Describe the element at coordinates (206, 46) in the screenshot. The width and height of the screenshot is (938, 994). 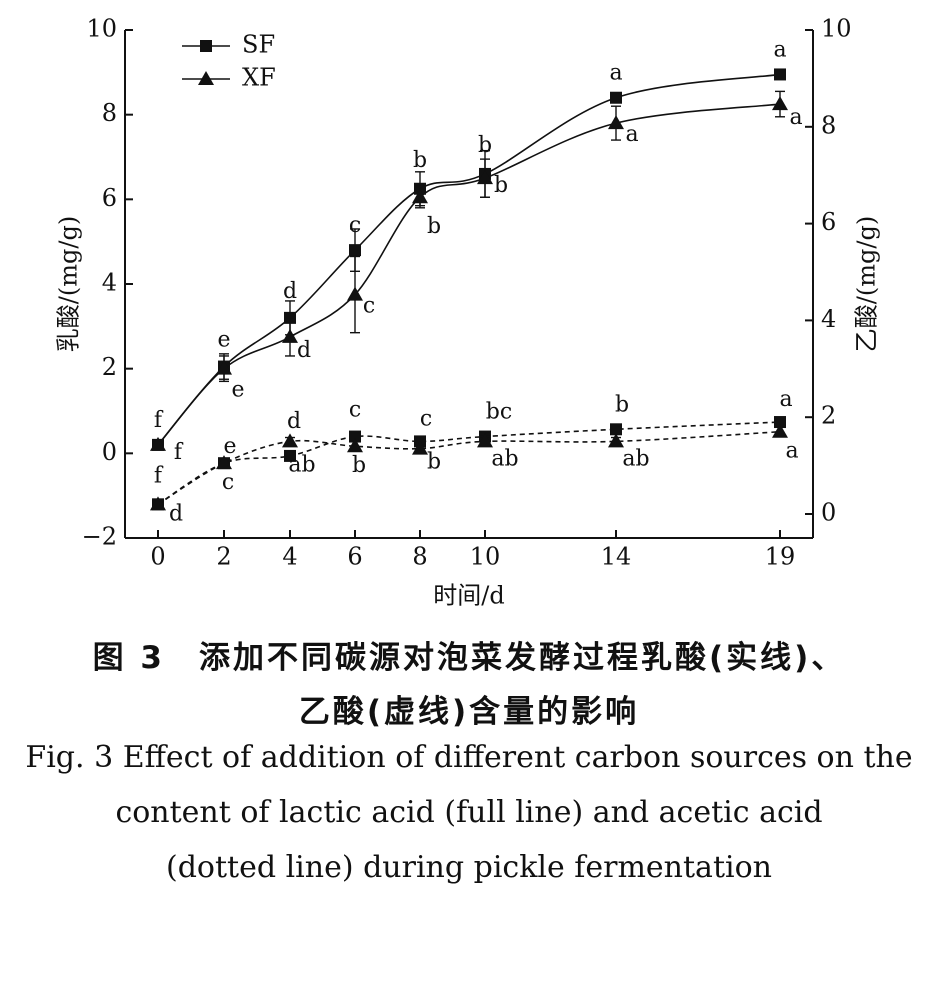
I see `legend-sf-marker` at that location.